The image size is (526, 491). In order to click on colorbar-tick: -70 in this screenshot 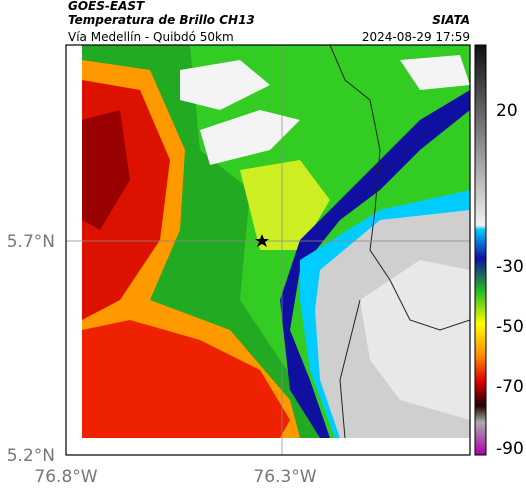, I will do `click(510, 387)`.